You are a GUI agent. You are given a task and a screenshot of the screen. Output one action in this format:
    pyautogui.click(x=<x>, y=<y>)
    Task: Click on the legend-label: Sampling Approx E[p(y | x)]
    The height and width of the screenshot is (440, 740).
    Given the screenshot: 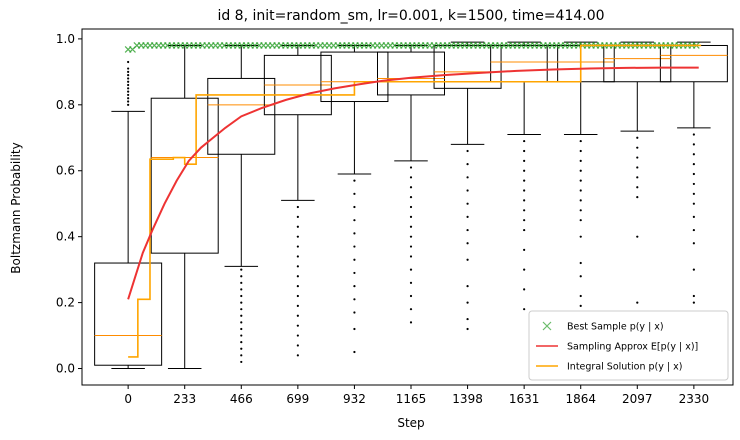 What is the action you would take?
    pyautogui.click(x=632, y=347)
    